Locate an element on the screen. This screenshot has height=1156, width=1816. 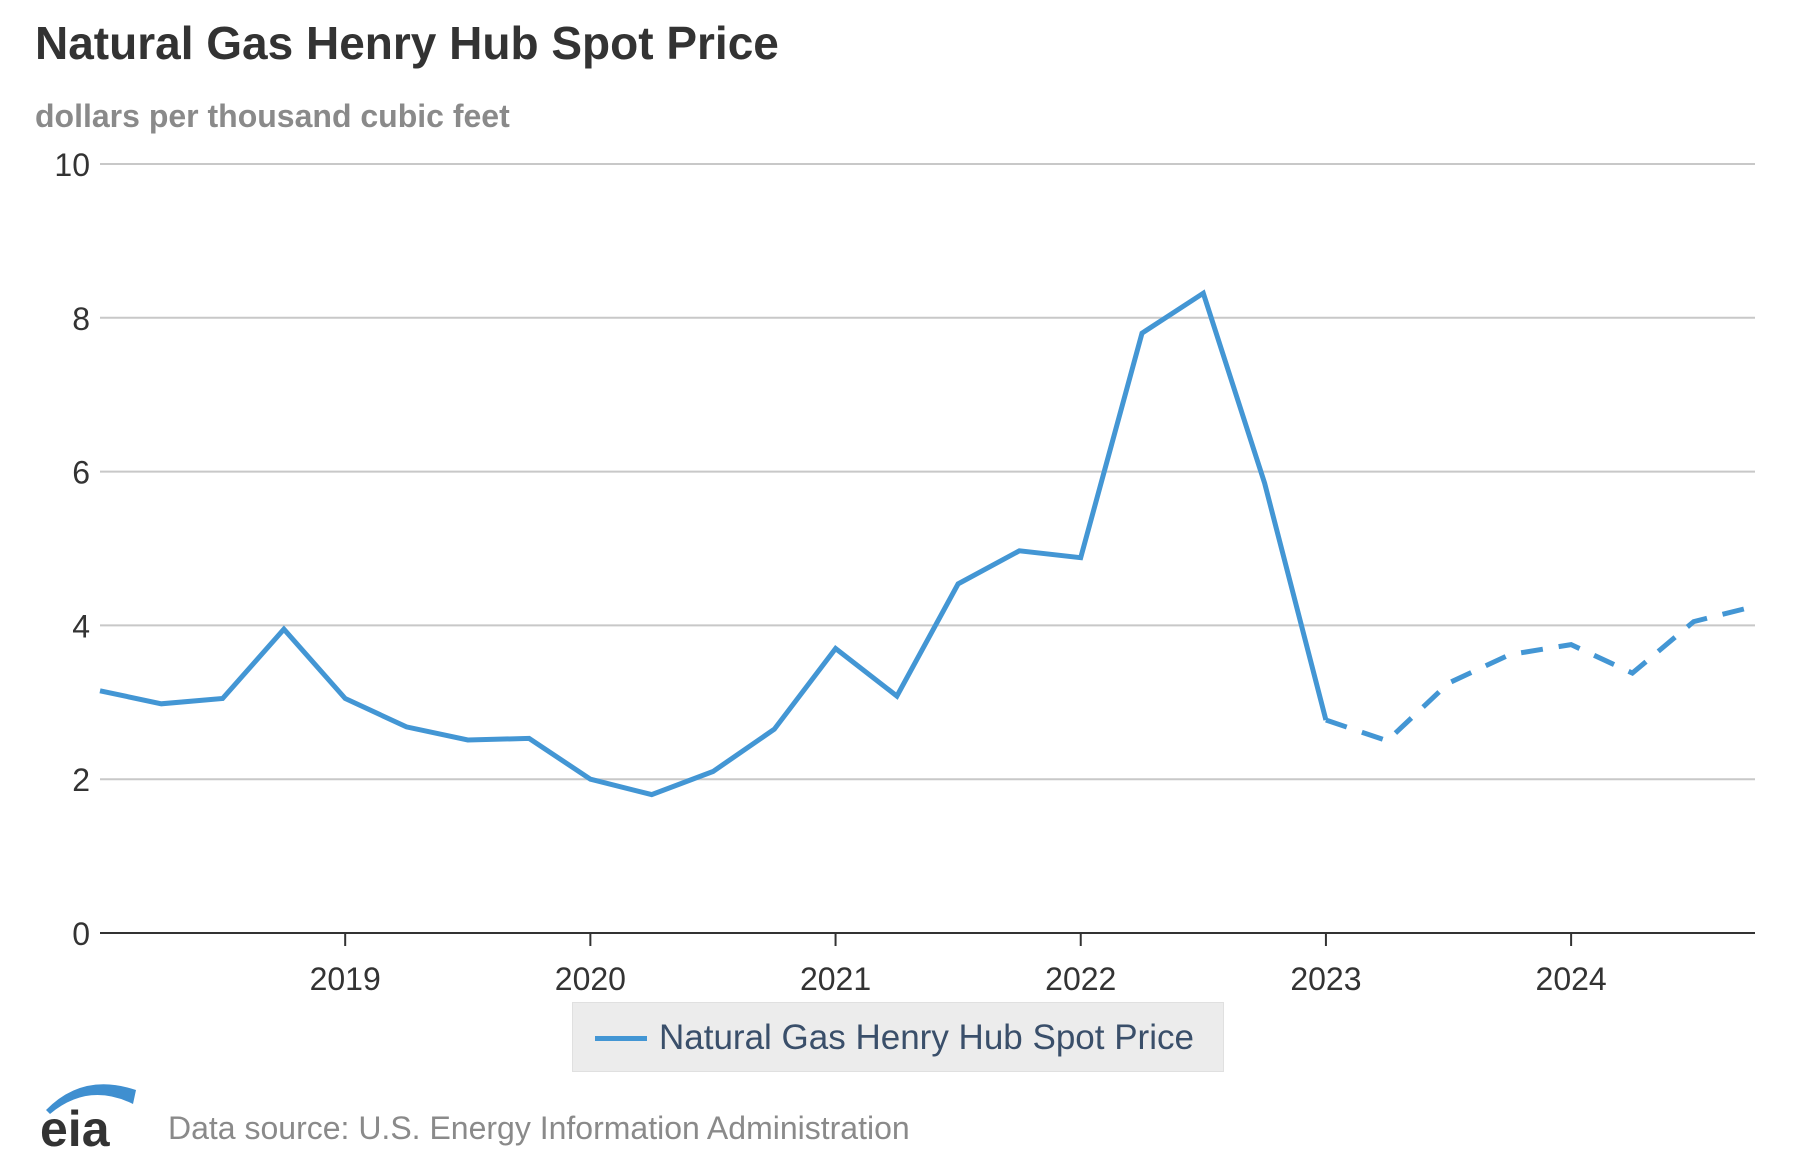
y-tick-label: 6 is located at coordinates (81, 473).